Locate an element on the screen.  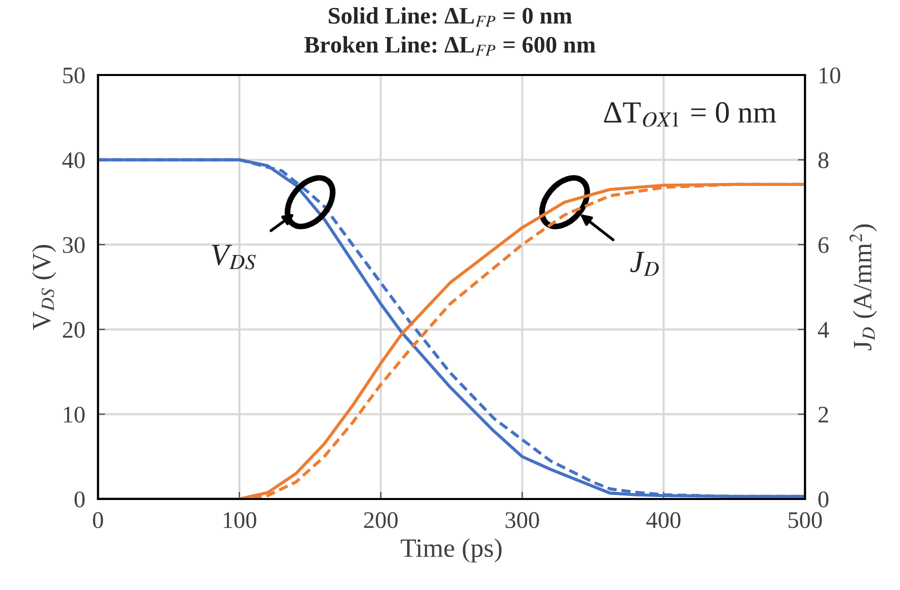
x-tick-label: 200 is located at coordinates (381, 520).